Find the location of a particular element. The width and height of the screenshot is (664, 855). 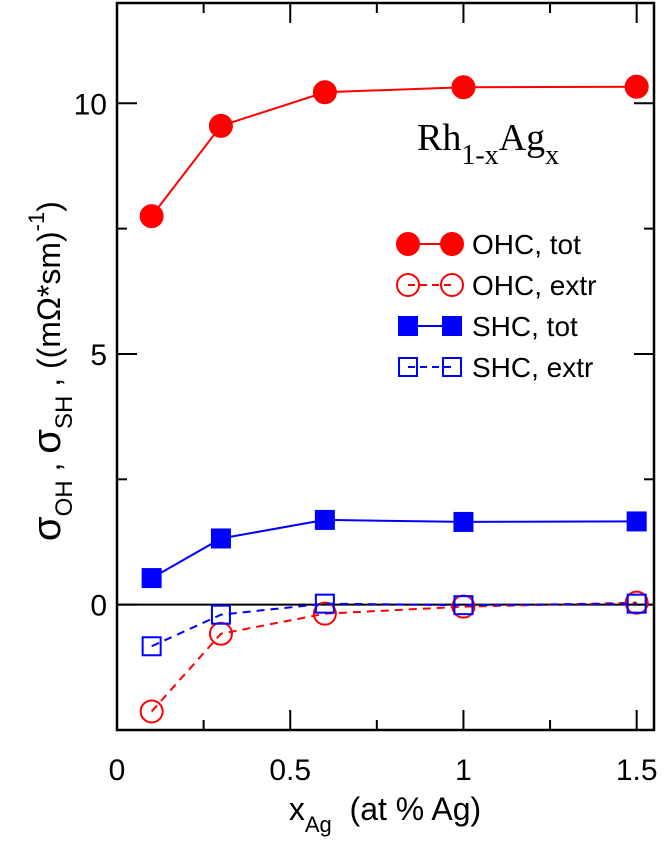

series-line is located at coordinates (393, 657).